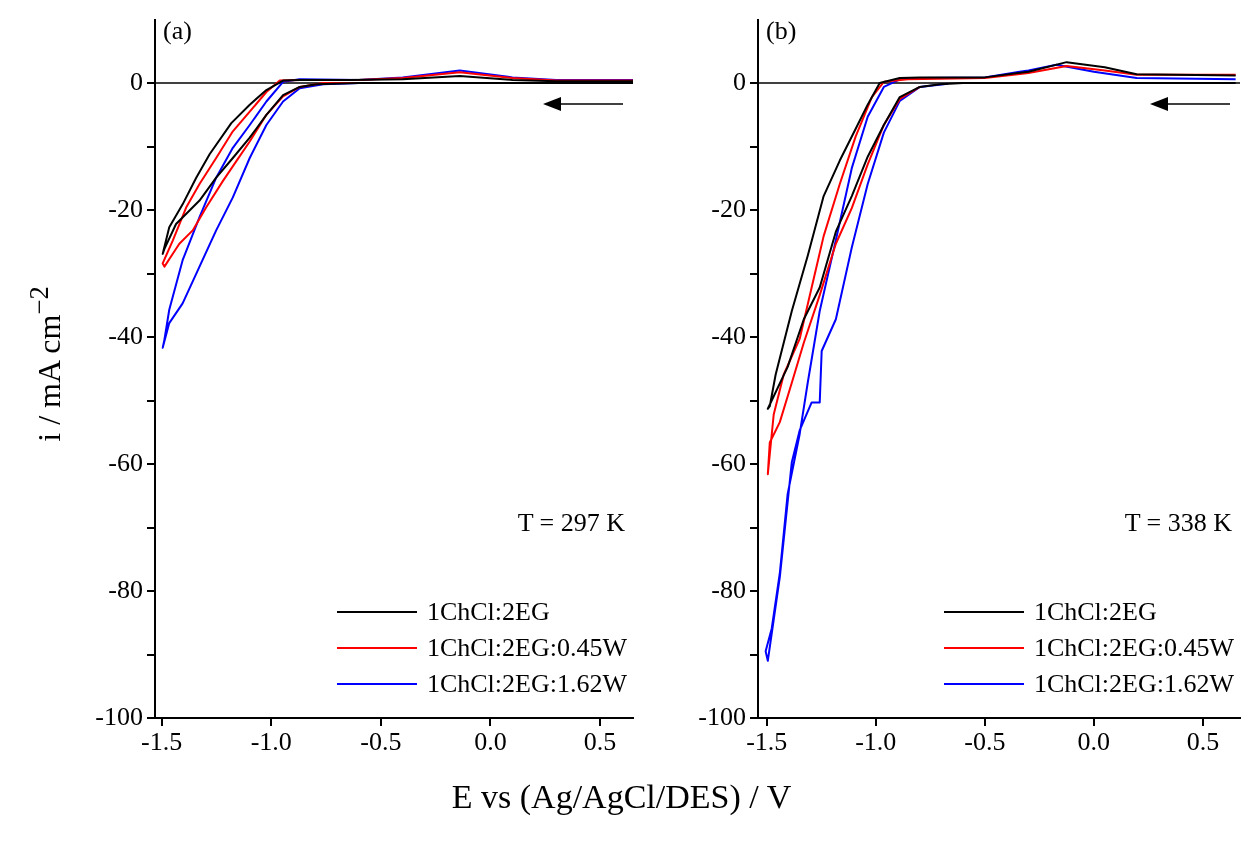 The width and height of the screenshot is (1243, 845). Describe the element at coordinates (571, 523) in the screenshot. I see `annotation: T = 297 K` at that location.